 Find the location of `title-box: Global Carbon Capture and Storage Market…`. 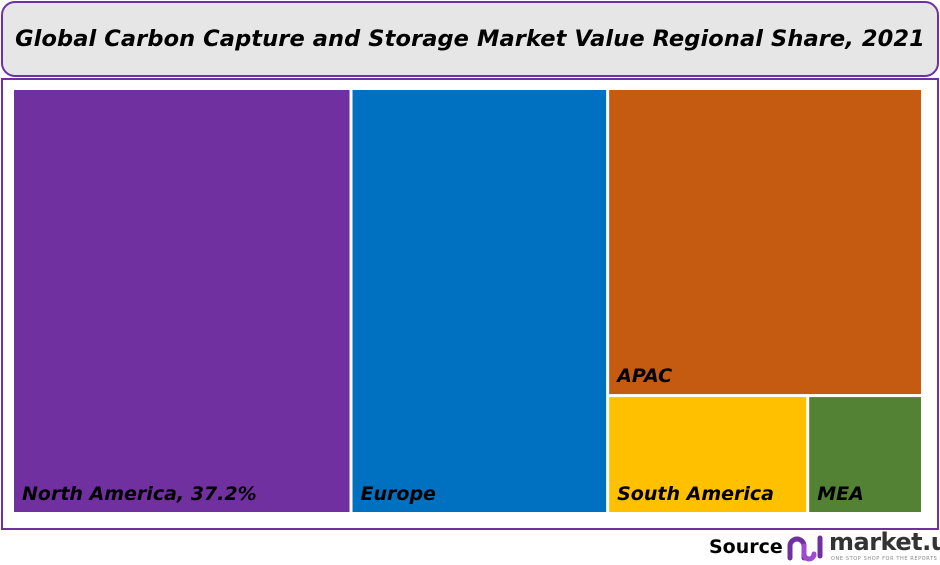

title-box: Global Carbon Capture and Storage Market… is located at coordinates (470, 39).